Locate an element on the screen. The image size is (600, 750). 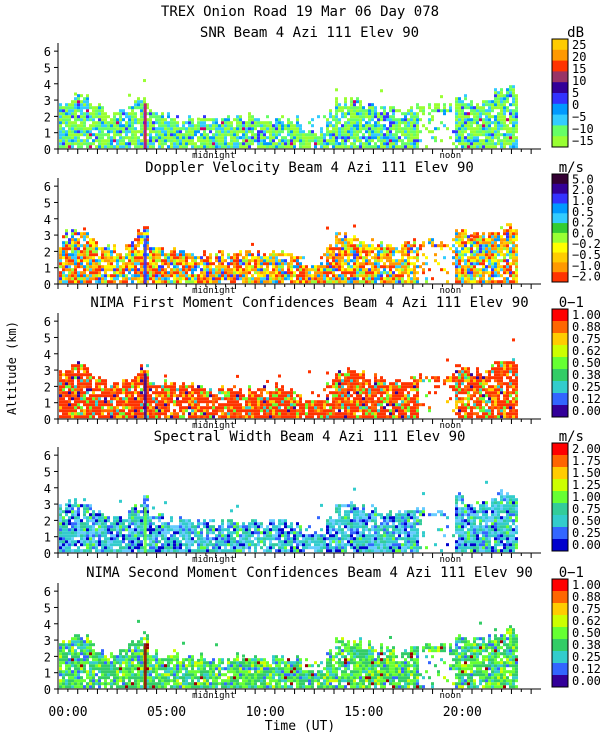
color-scale-label: −15 is located at coordinates (583, 141).